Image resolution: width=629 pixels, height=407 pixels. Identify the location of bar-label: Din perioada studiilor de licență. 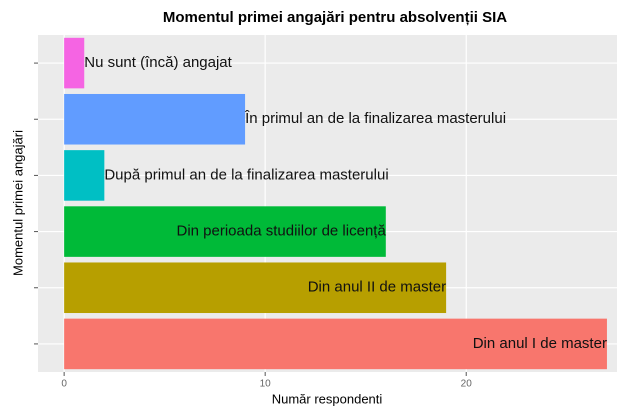
(282, 231).